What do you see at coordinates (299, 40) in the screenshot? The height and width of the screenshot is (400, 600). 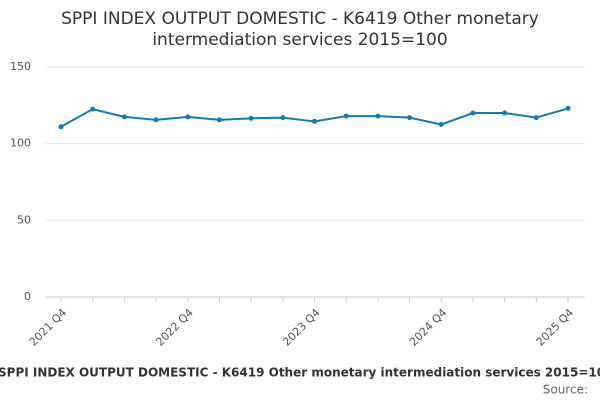 I see `chart-subtitle: intermediation services 2015=100` at bounding box center [299, 40].